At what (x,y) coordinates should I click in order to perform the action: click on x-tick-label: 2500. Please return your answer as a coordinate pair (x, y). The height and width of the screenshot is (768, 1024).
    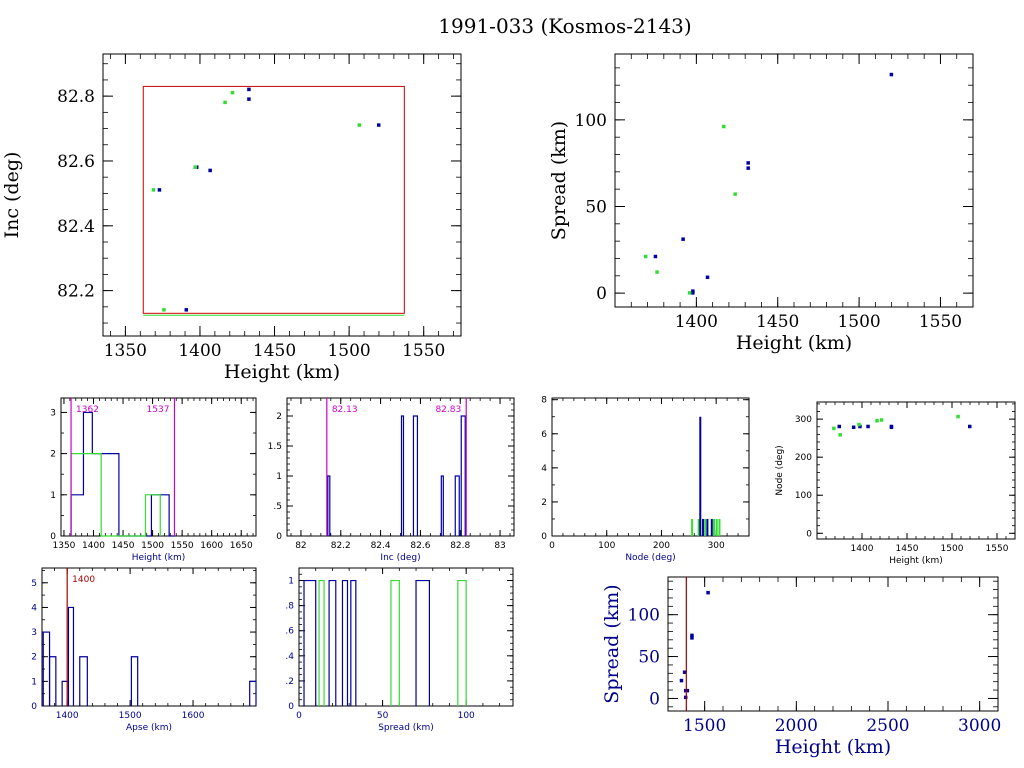
    Looking at the image, I should click on (887, 726).